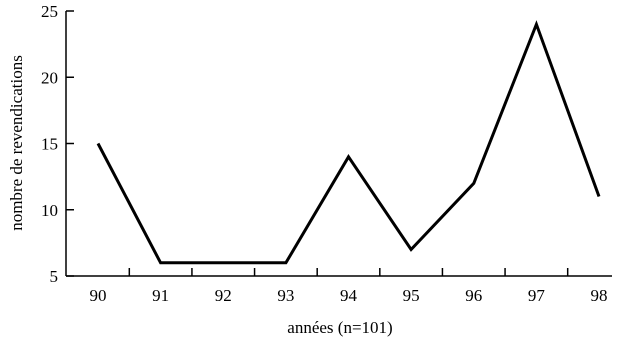 This screenshot has height=341, width=626. I want to click on y-tick-label: 10, so click(49, 210).